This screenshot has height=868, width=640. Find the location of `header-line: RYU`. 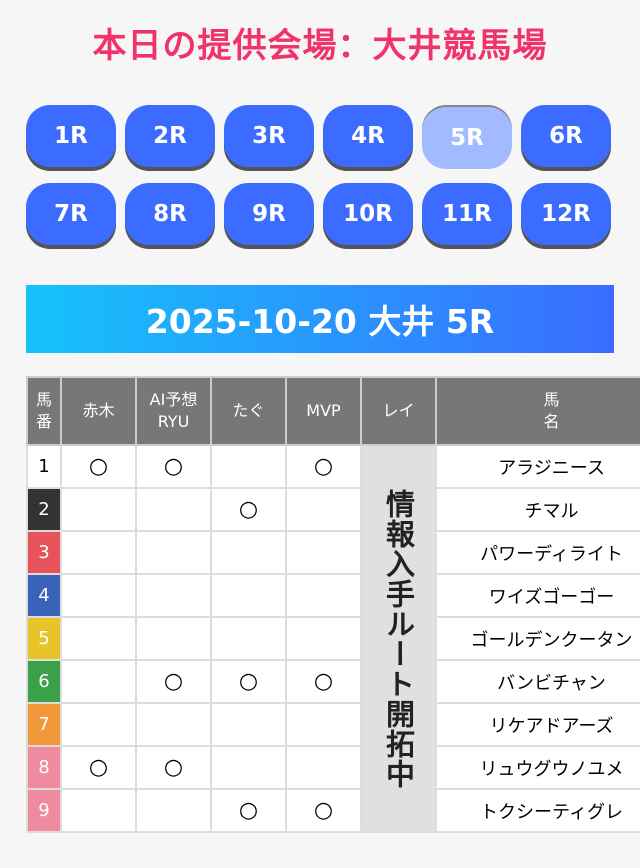

header-line: RYU is located at coordinates (173, 421).